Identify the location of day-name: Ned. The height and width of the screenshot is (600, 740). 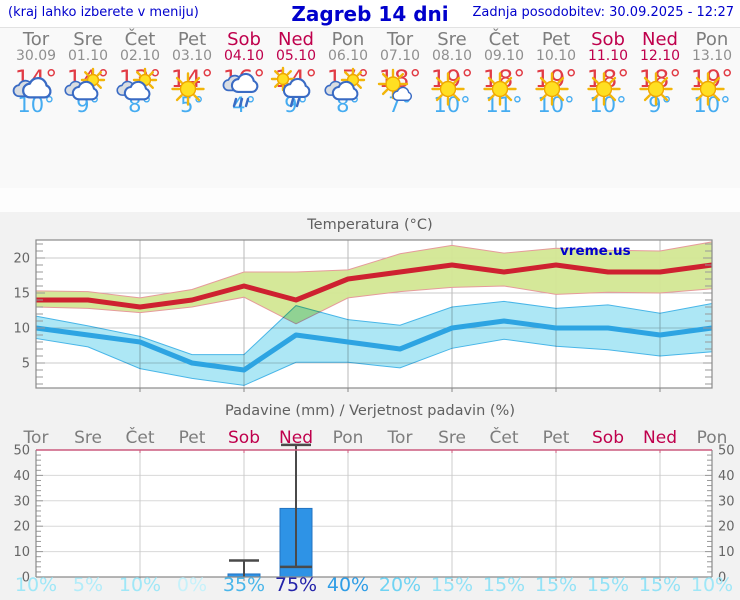
(296, 39).